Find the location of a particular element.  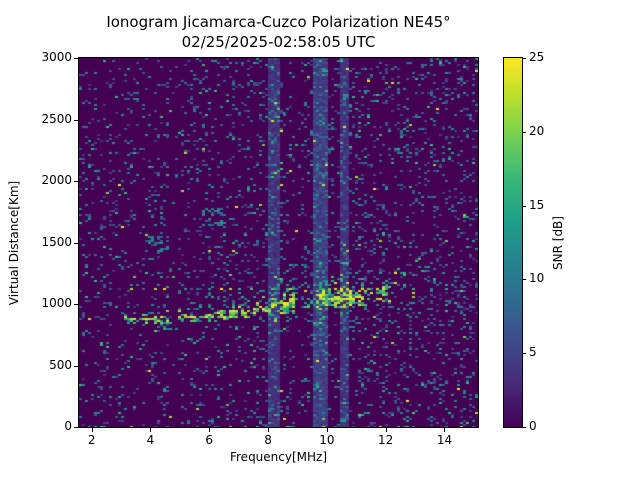

y-tick-label: 2500 is located at coordinates (56, 118).